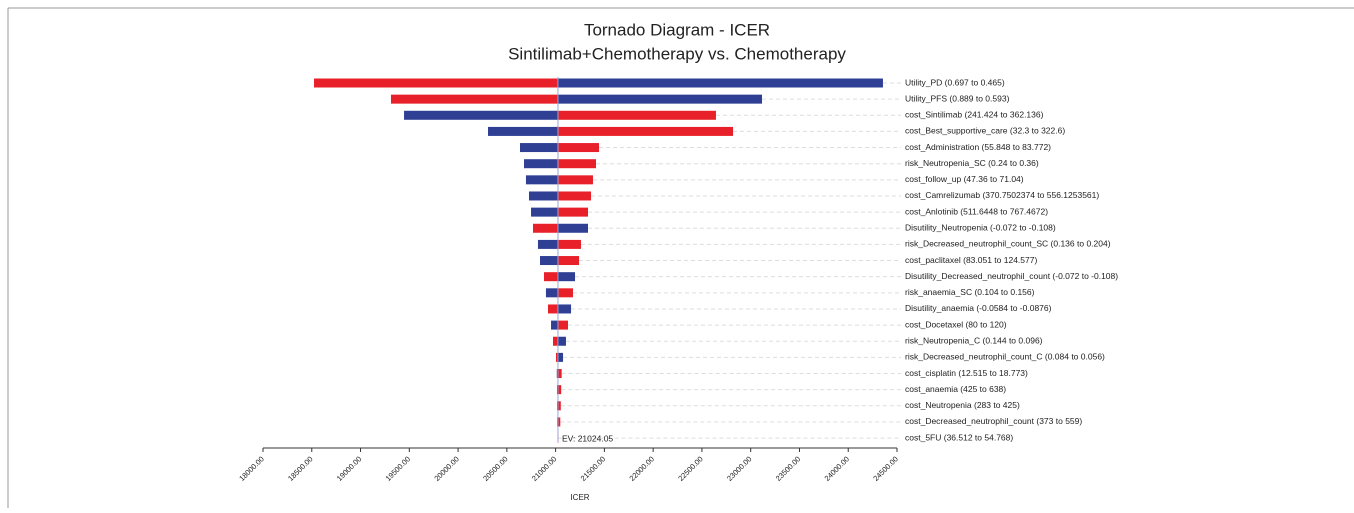 Image resolution: width=1354 pixels, height=513 pixels. Describe the element at coordinates (677, 53) in the screenshot. I see `chart-subtitle: Sintilimab+Chemotherapy vs. Chemotherapy` at that location.